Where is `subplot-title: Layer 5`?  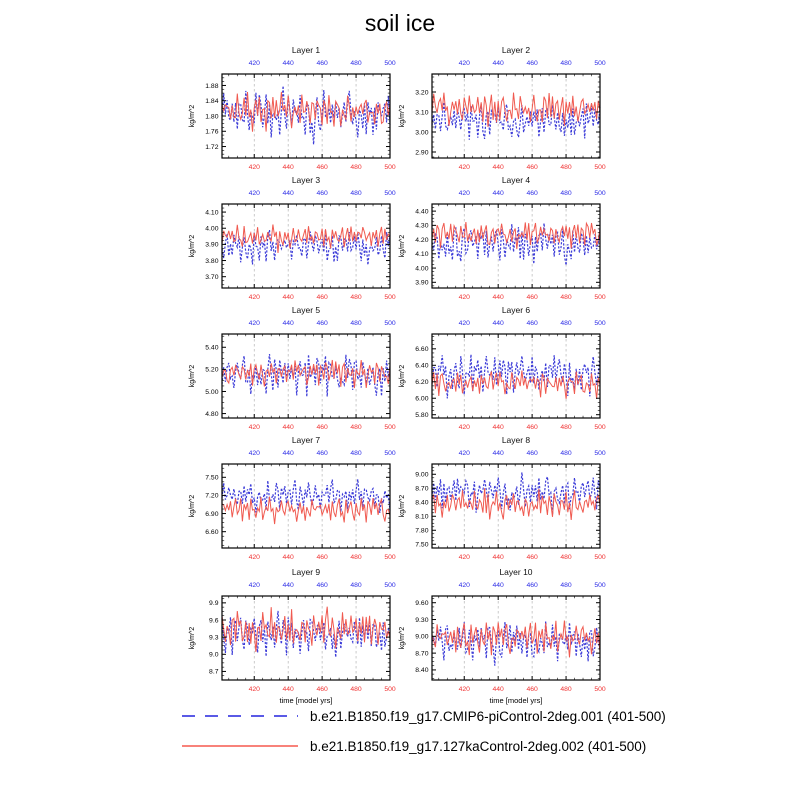
subplot-title: Layer 5 is located at coordinates (306, 310).